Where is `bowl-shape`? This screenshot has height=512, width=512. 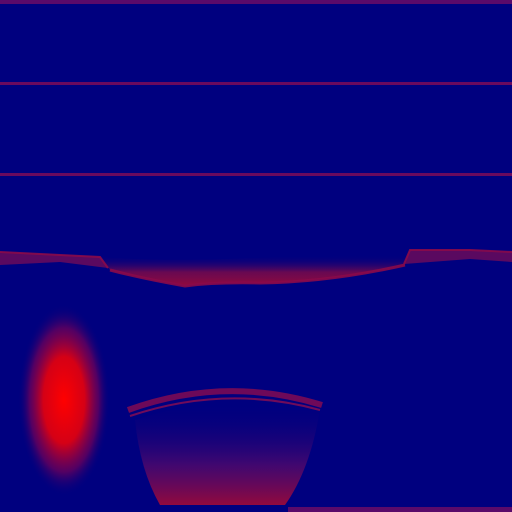
bowl-shape is located at coordinates (227, 453).